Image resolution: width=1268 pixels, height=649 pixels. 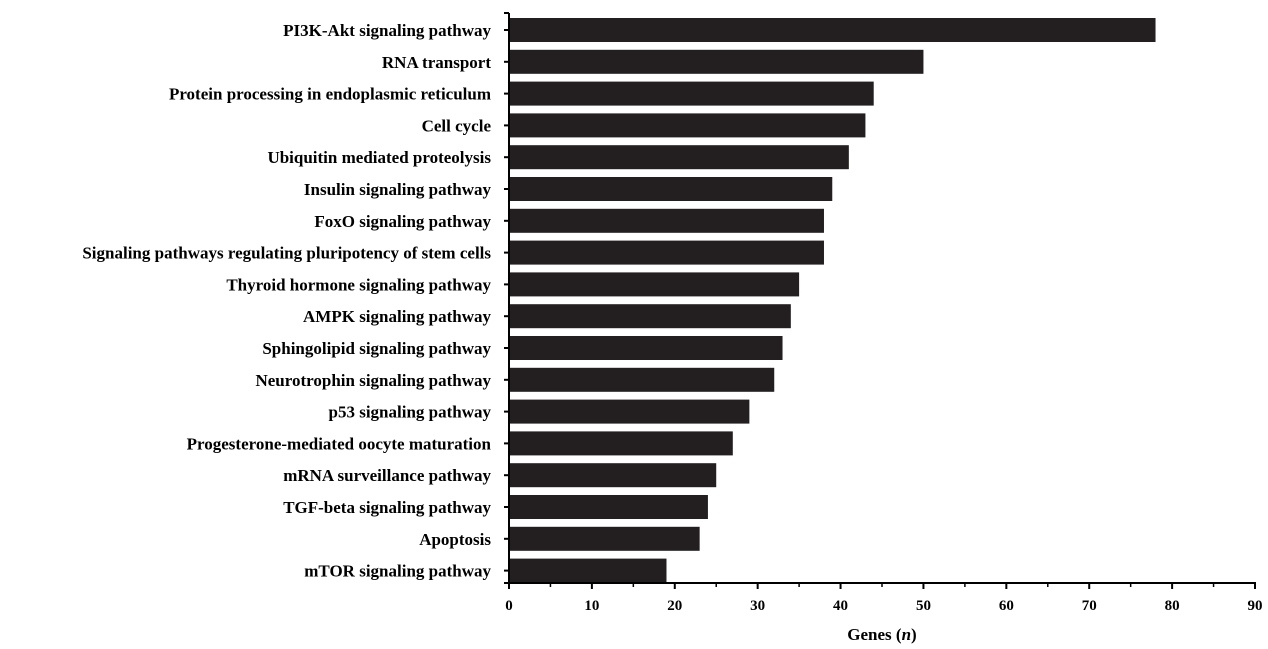 I want to click on x-axis-title: Genes (n), so click(x=881, y=634).